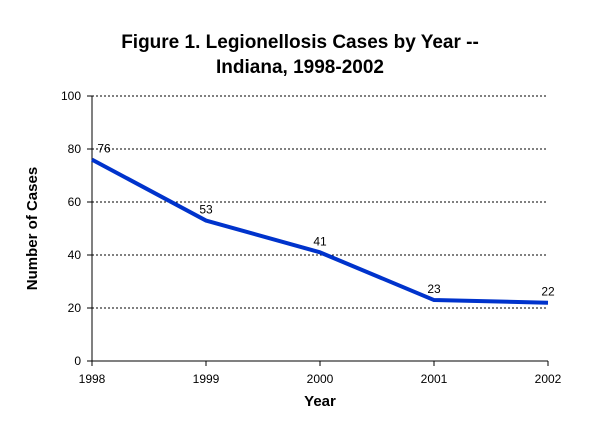 The height and width of the screenshot is (433, 600). What do you see at coordinates (75, 255) in the screenshot?
I see `y-tick-label-40: 40` at bounding box center [75, 255].